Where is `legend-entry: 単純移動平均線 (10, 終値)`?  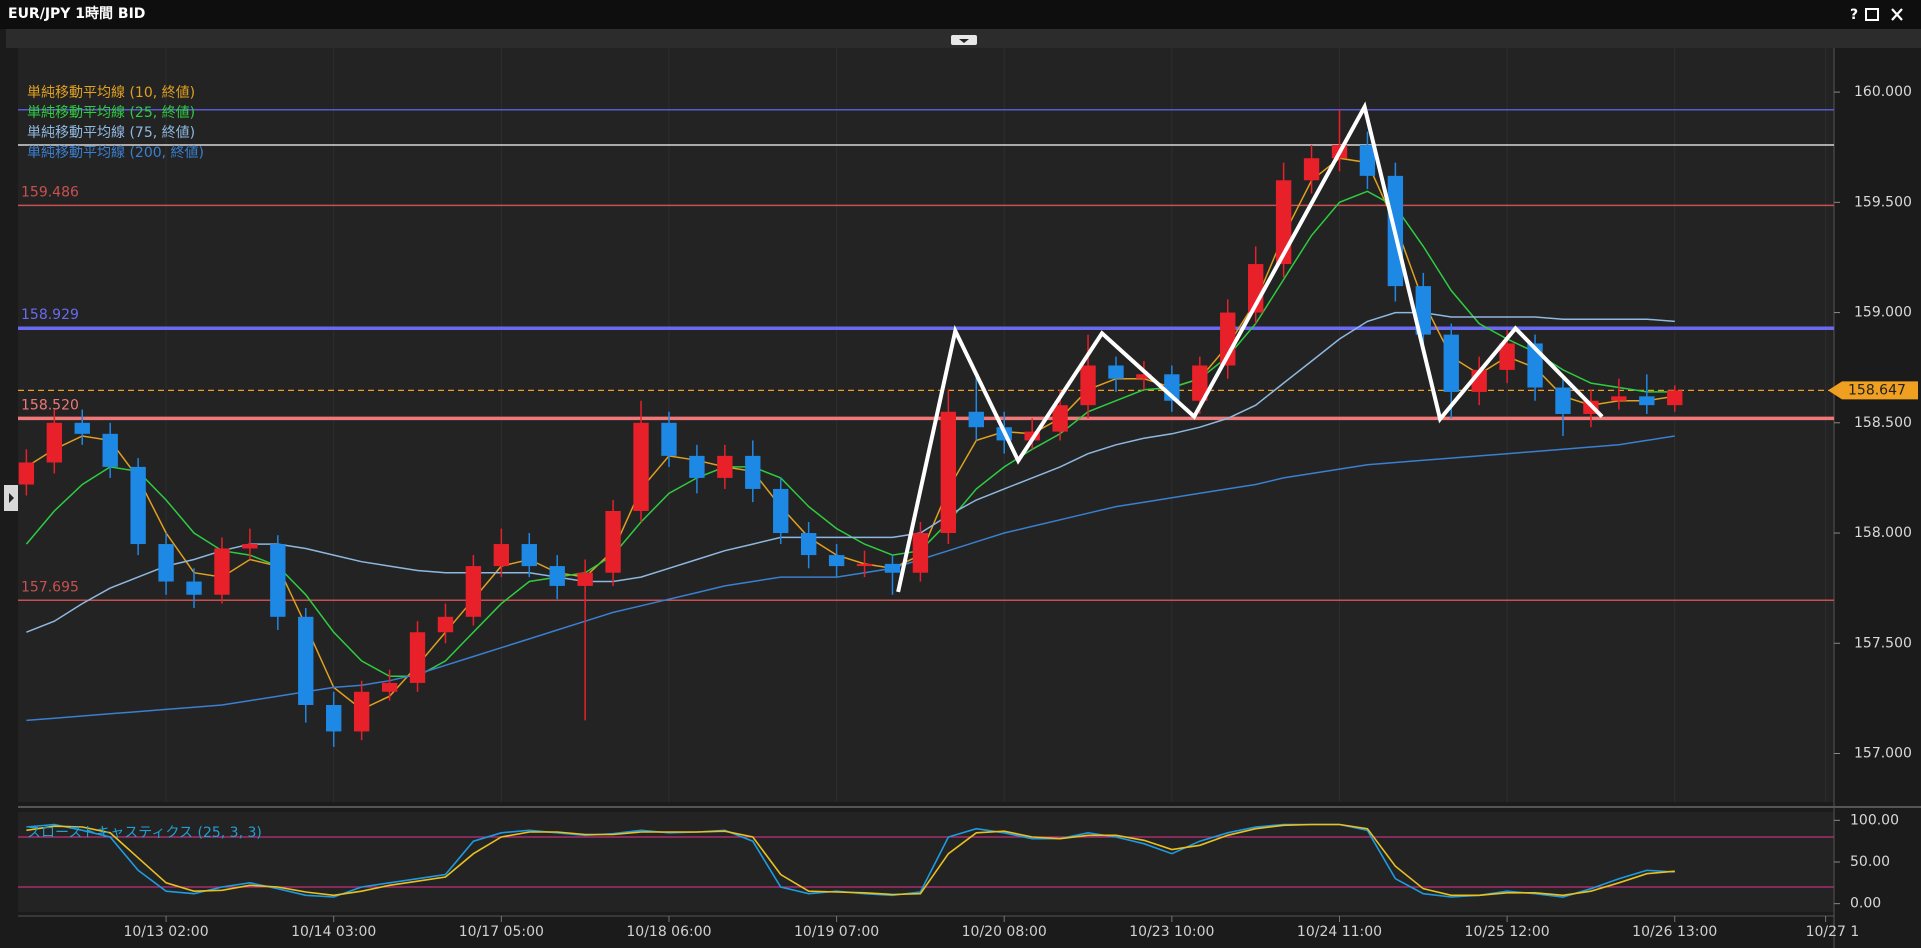 legend-entry: 単純移動平均線 (10, 終値) is located at coordinates (111, 93).